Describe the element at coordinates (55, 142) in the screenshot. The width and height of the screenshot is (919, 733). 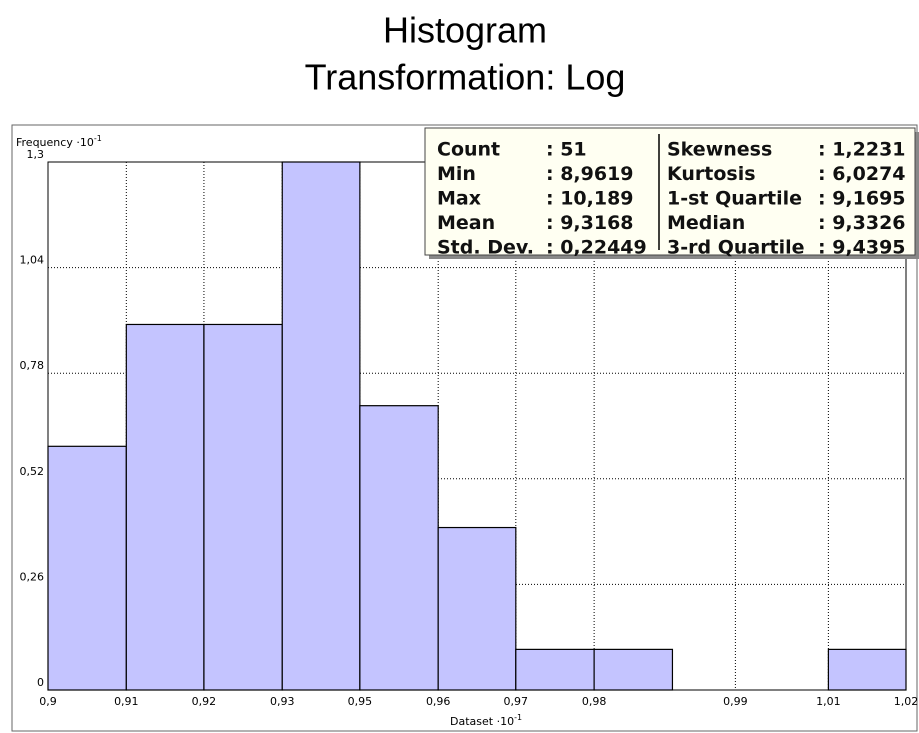
I see `y-label-text: Frequency ·10` at that location.